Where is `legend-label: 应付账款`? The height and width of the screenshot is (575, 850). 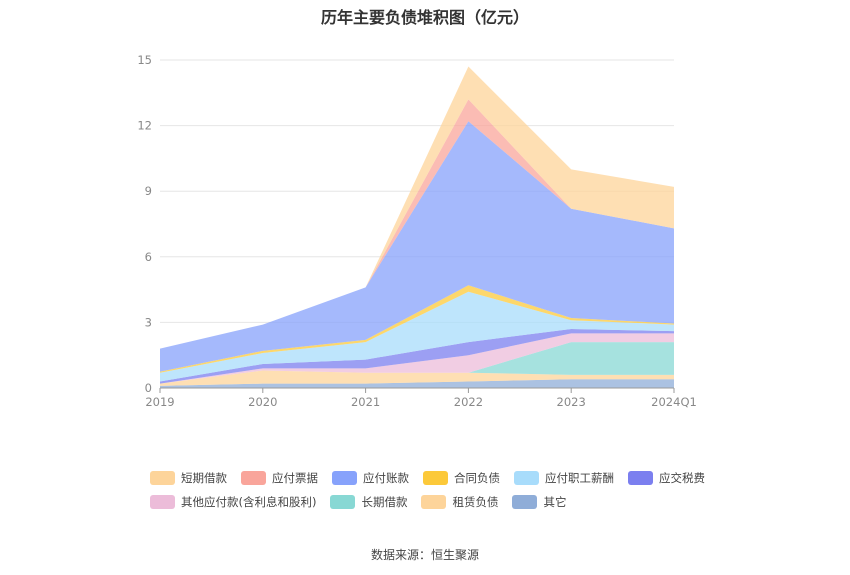
legend-label: 应付账款 is located at coordinates (386, 478).